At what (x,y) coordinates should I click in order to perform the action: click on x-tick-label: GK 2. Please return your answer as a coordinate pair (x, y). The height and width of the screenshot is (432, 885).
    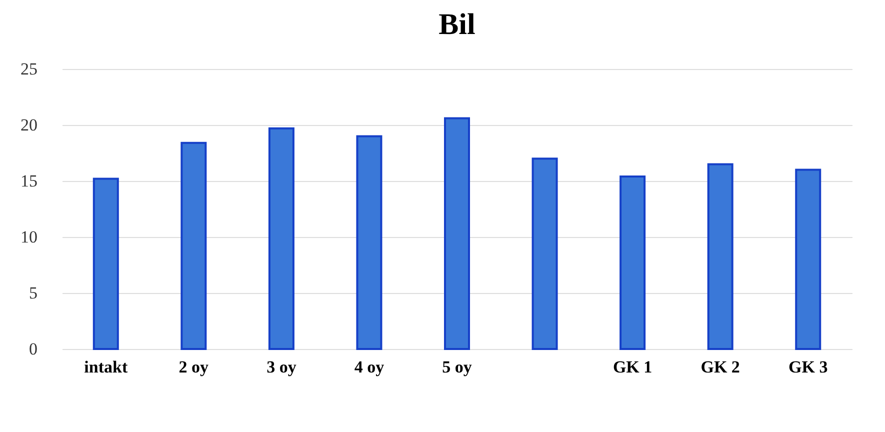
    Looking at the image, I should click on (720, 367).